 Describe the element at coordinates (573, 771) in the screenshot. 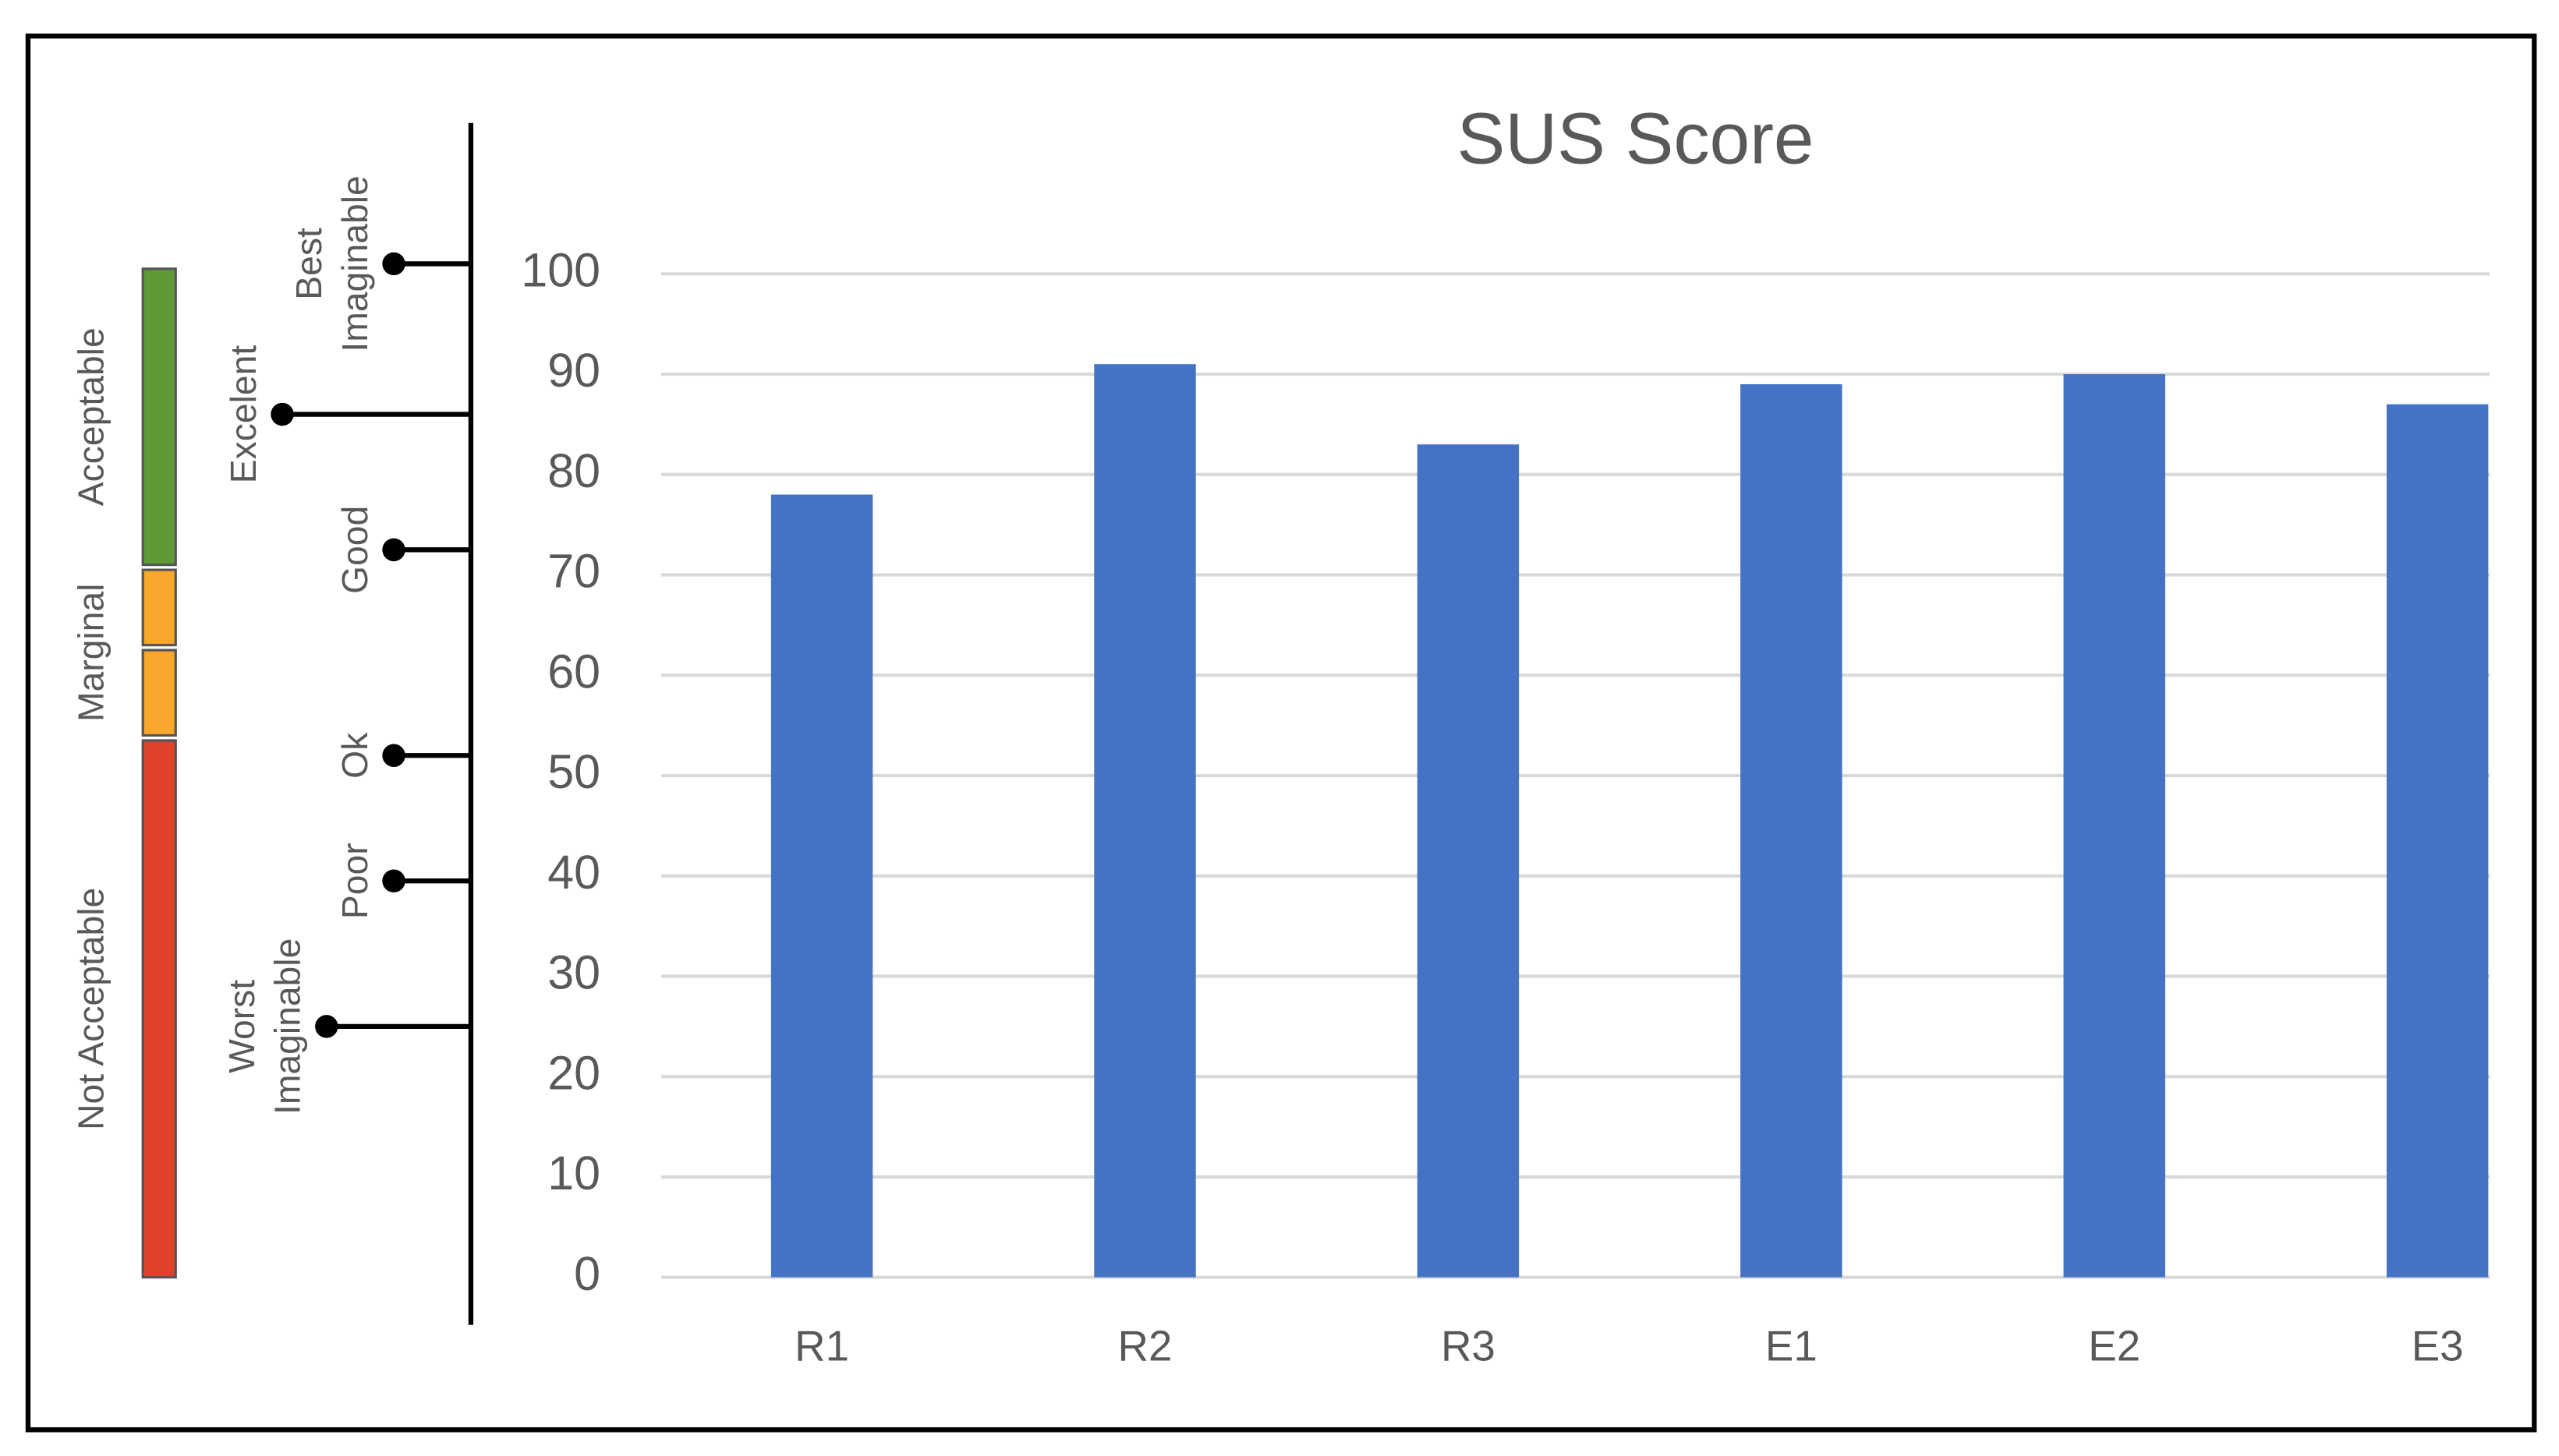

I see `y-tick-label: 50` at that location.